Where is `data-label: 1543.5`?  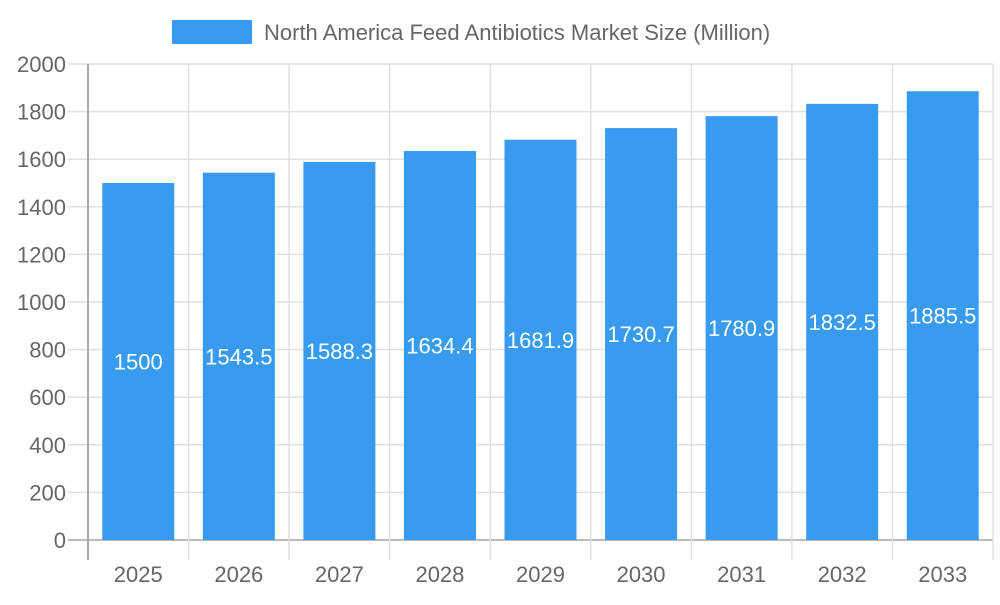 data-label: 1543.5 is located at coordinates (238, 356).